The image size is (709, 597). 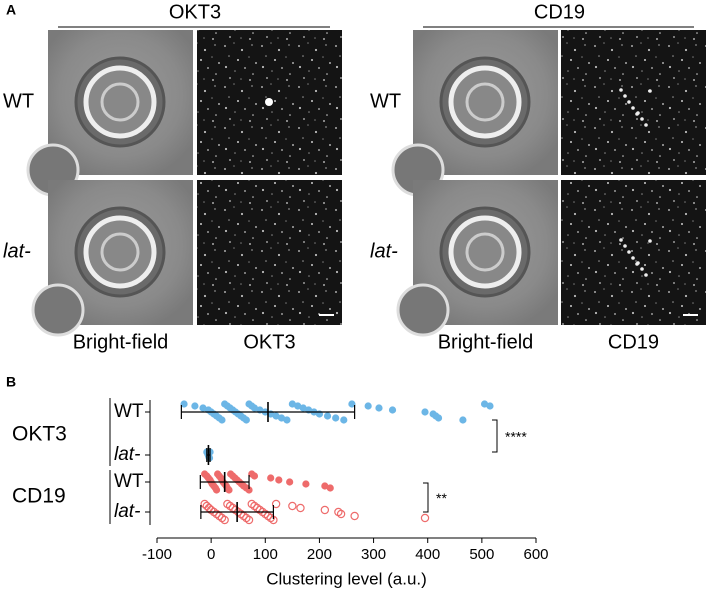 I want to click on x-tick-label: 400, so click(x=427, y=554).